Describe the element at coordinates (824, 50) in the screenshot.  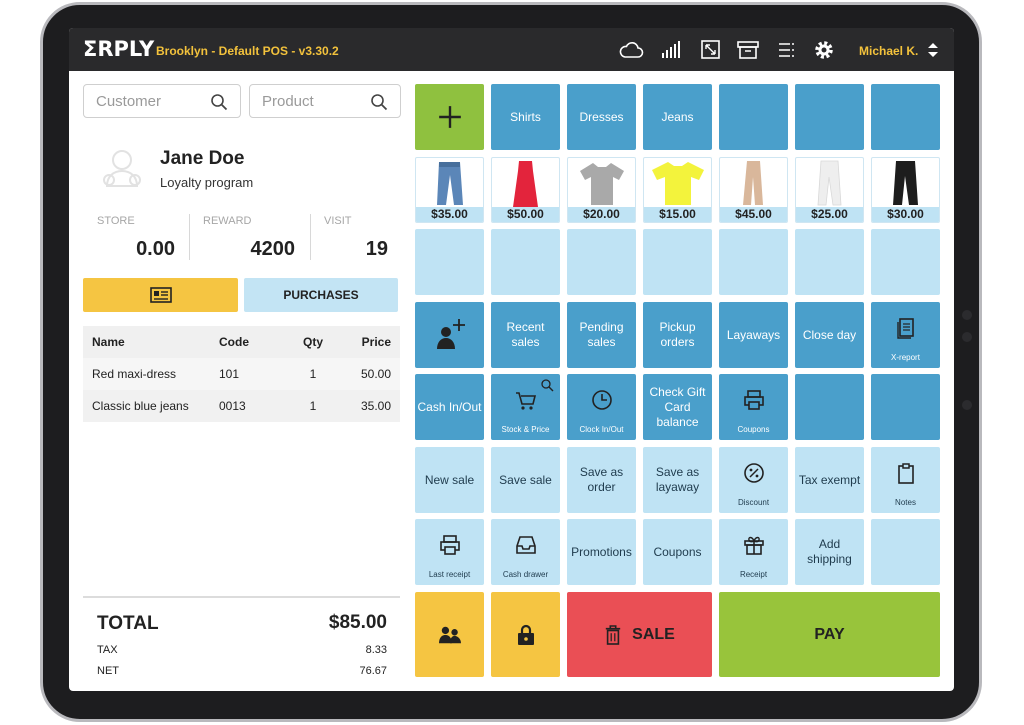
I see `gear-icon` at that location.